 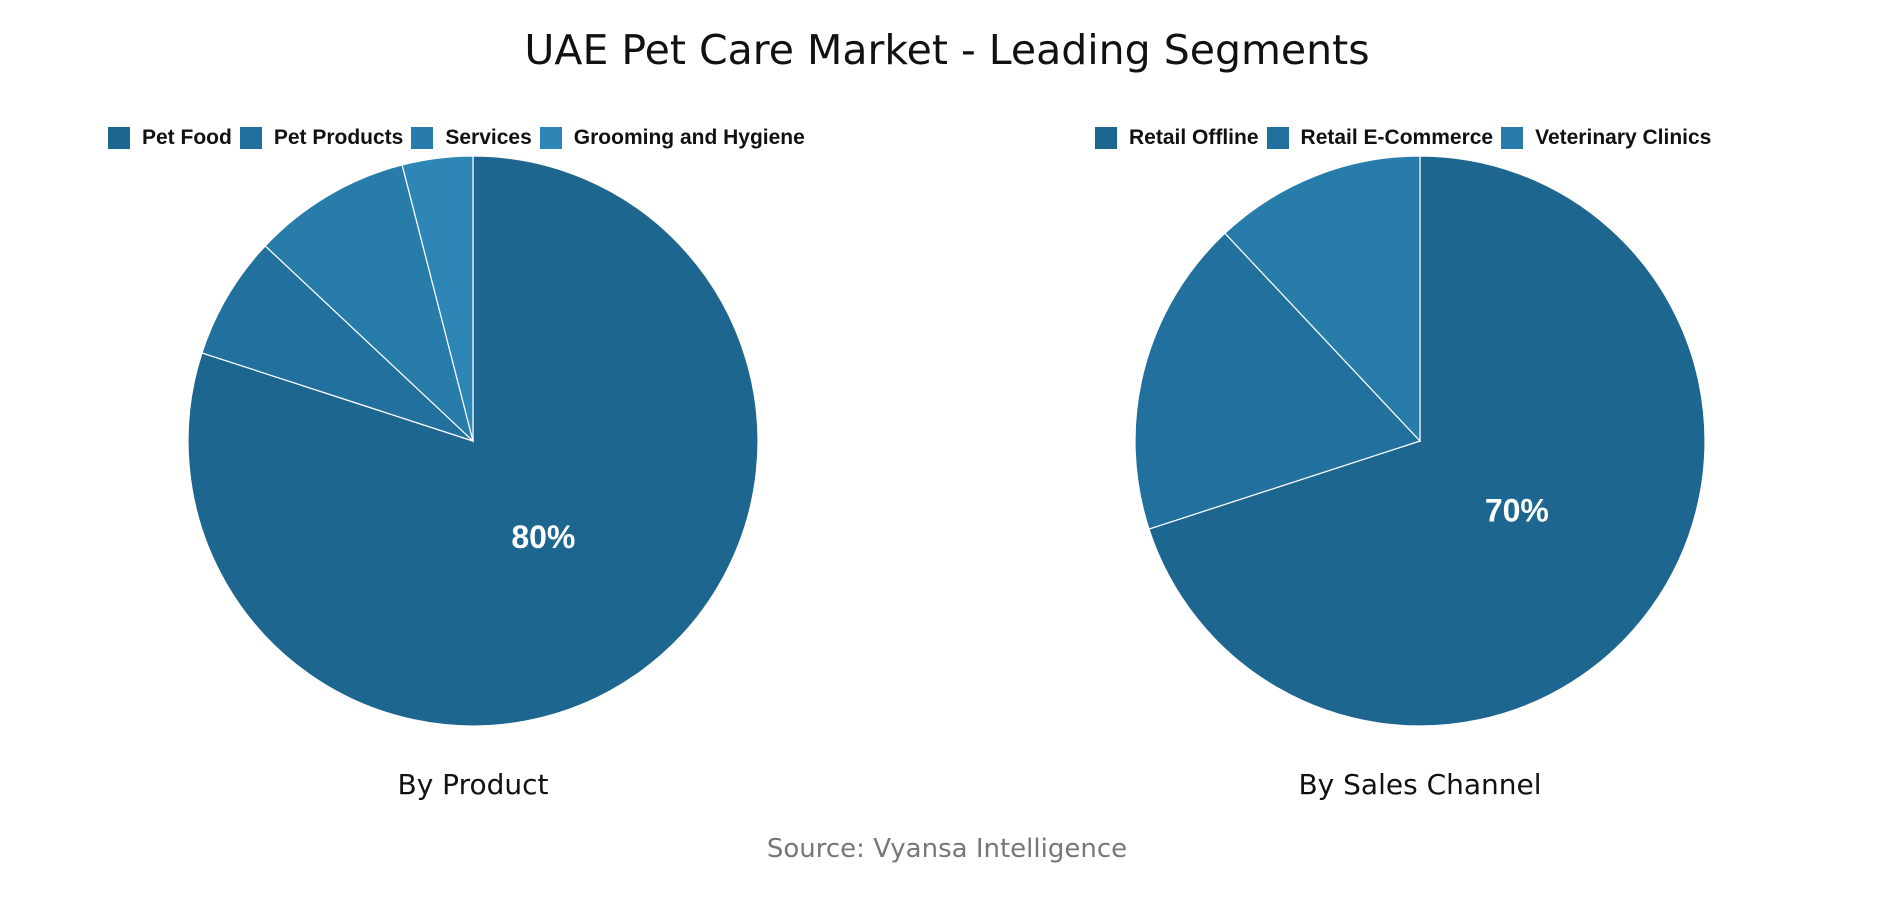 I want to click on legend-item: Retail E-Commerce, so click(x=1380, y=138).